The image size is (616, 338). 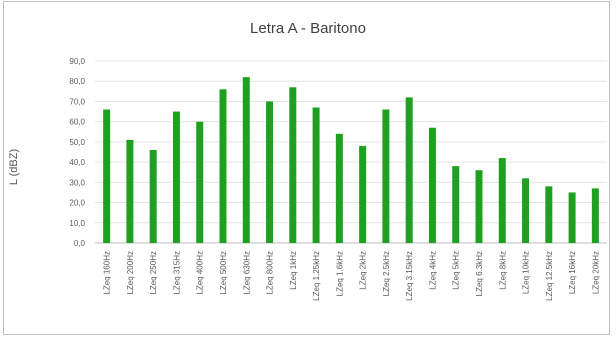 I want to click on y-tick-label: 0,0, so click(x=80, y=243).